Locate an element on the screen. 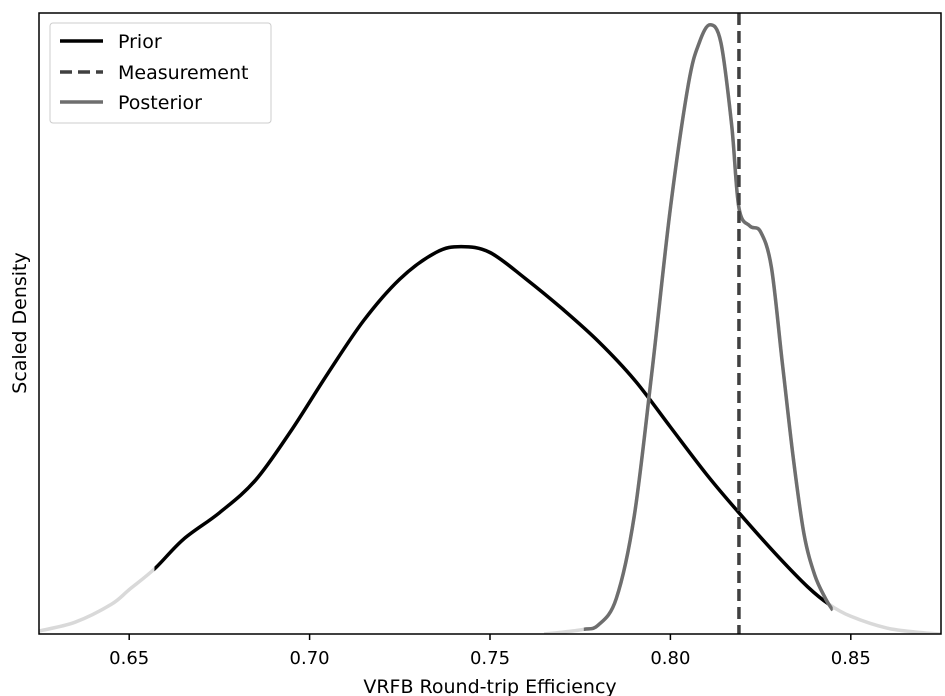 The image size is (945, 696). legend-box is located at coordinates (160, 73).